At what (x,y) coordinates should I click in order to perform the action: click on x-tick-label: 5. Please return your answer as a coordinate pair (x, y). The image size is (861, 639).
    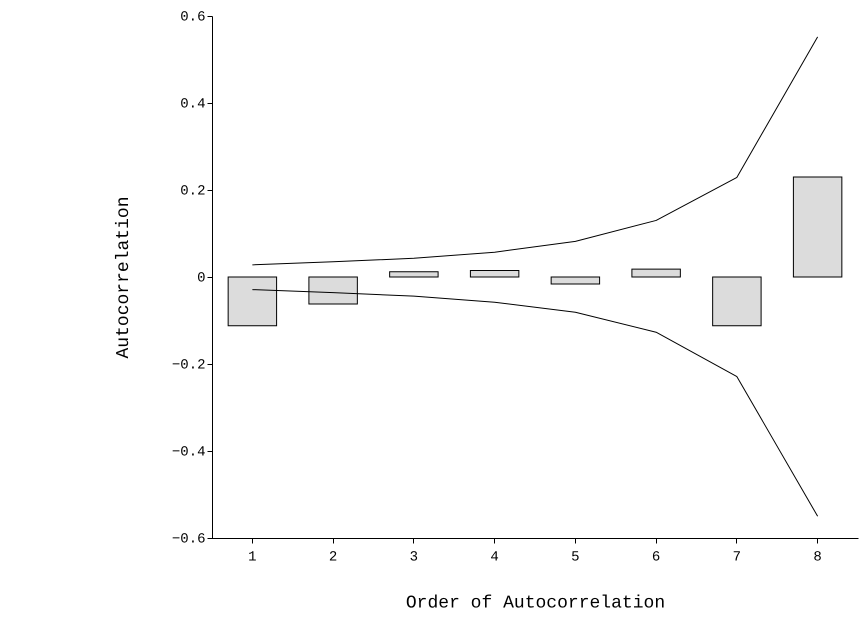
    Looking at the image, I should click on (575, 558).